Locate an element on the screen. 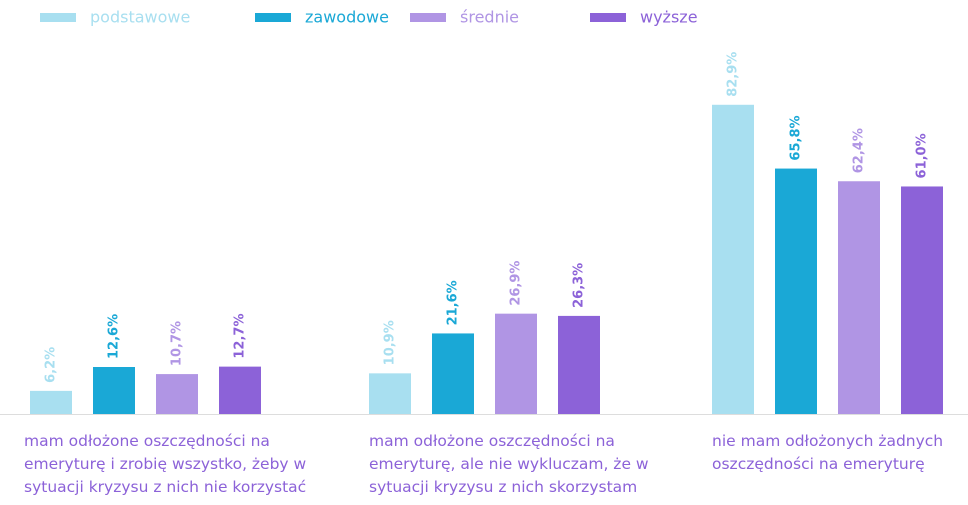 The width and height of the screenshot is (968, 505). value-label: 21,6% is located at coordinates (453, 302).